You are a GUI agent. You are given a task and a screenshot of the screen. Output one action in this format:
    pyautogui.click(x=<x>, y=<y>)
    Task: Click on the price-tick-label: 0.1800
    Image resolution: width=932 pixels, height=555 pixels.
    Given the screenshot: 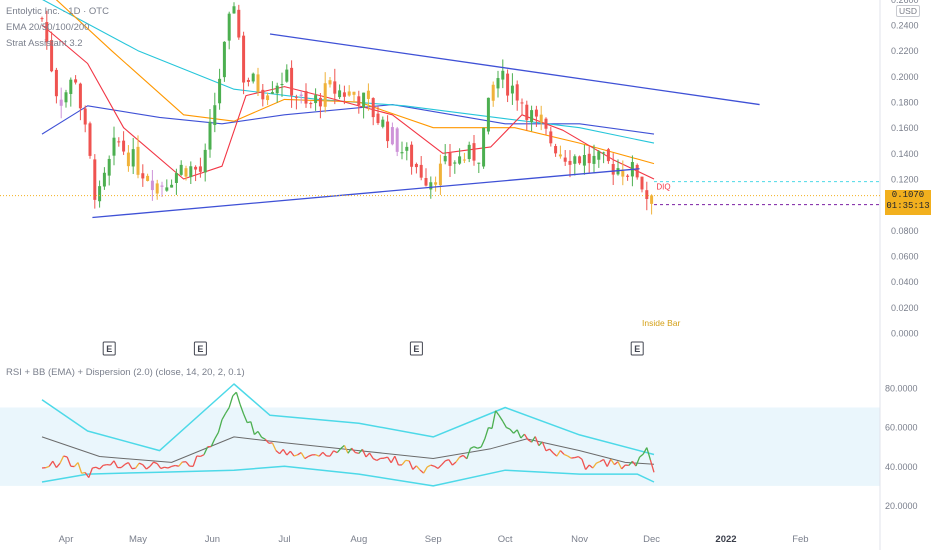 What is the action you would take?
    pyautogui.click(x=905, y=103)
    